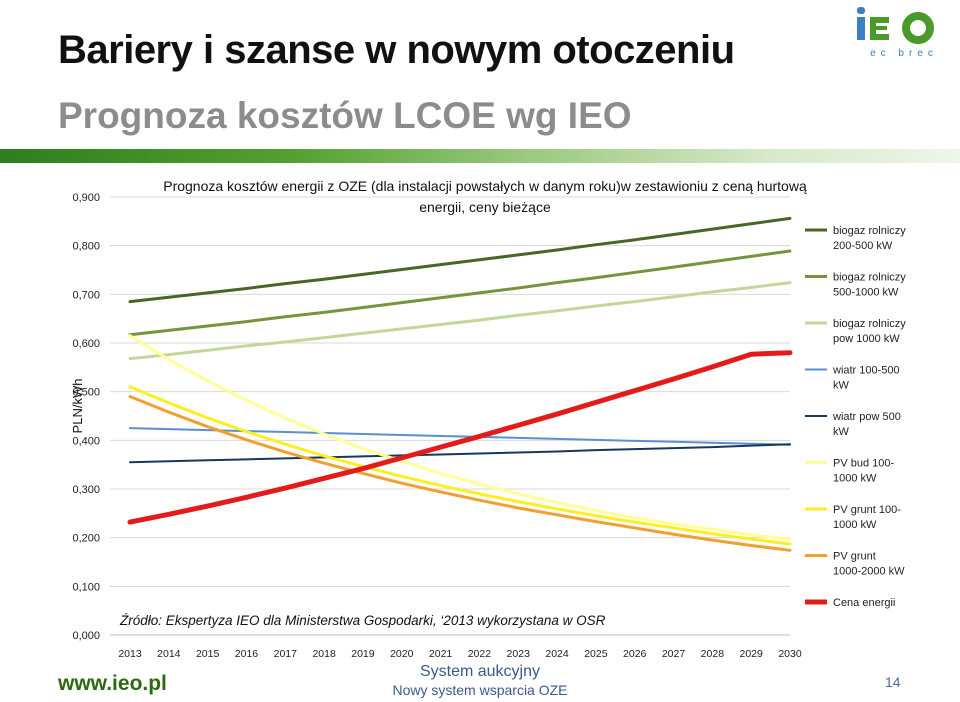 The height and width of the screenshot is (702, 960). I want to click on logo-e-icon, so click(879, 28).